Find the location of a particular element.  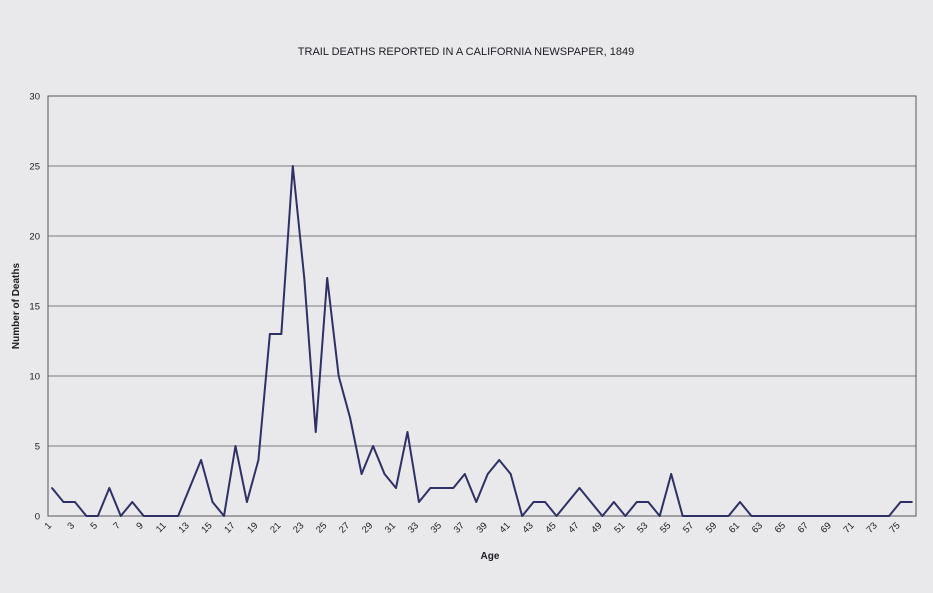

x-tick-label: 41 is located at coordinates (505, 527).